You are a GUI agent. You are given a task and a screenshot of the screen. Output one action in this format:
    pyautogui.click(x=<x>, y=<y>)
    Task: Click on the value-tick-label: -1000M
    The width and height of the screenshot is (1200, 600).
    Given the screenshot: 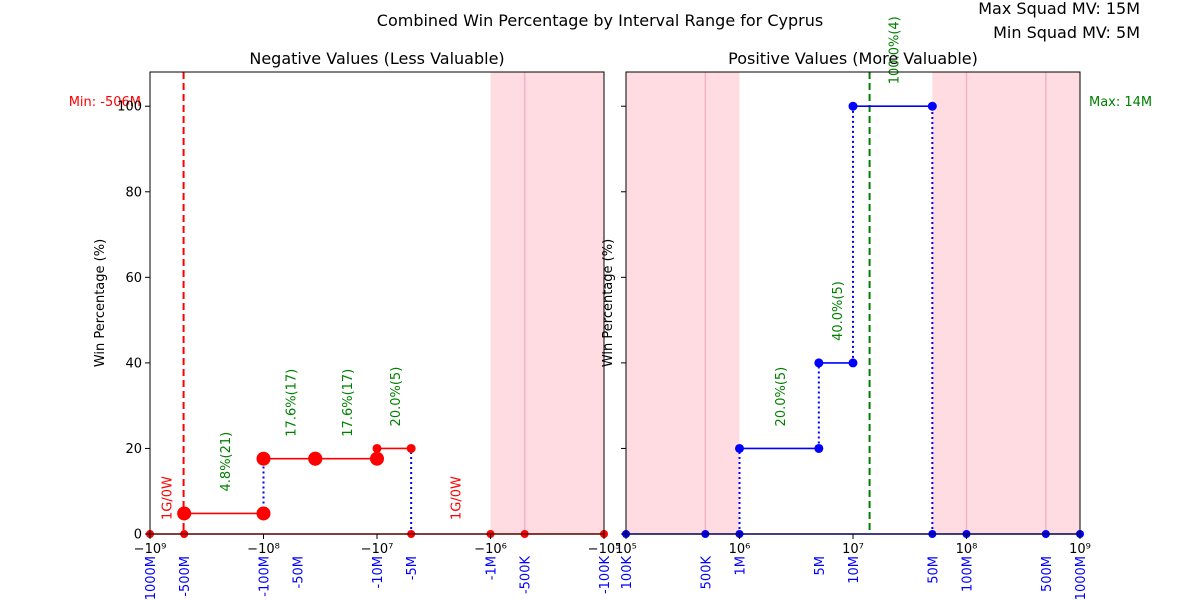 What is the action you would take?
    pyautogui.click(x=151, y=578)
    